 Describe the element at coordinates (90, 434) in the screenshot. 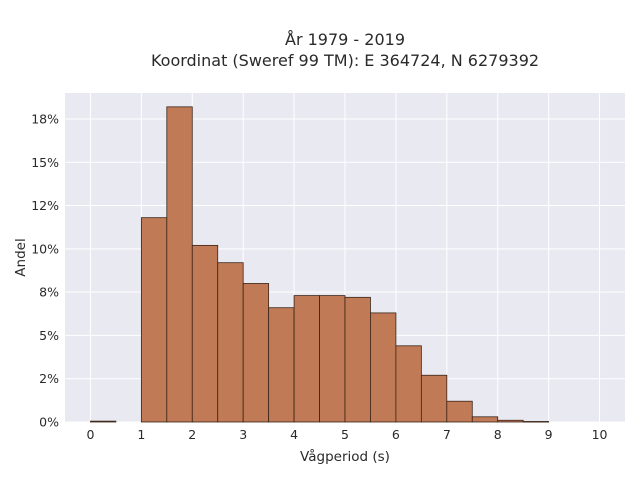

I see `x-tick-label: 0` at that location.